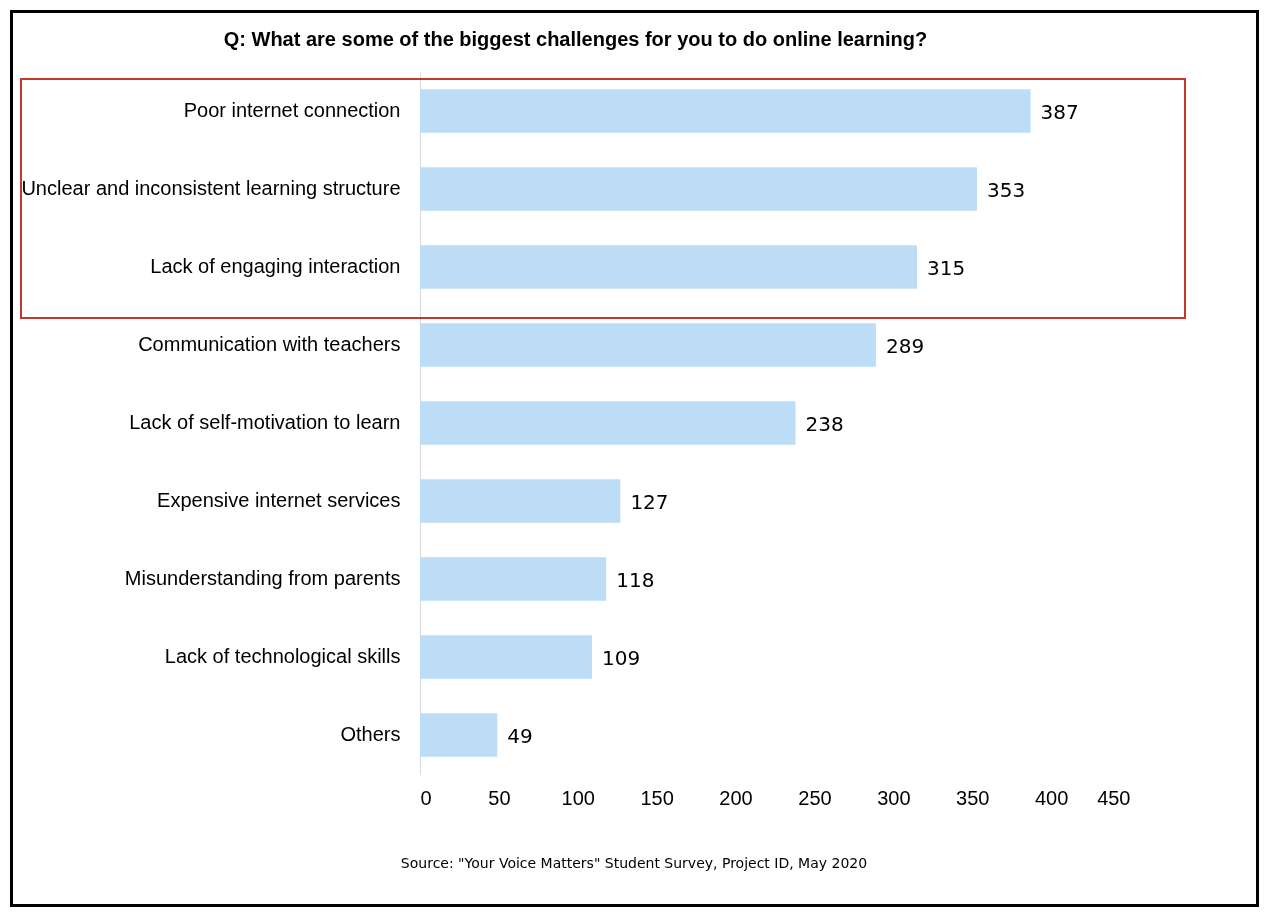 The image size is (1268, 914). Describe the element at coordinates (370, 734) in the screenshot. I see `y-tick-label: Others` at that location.